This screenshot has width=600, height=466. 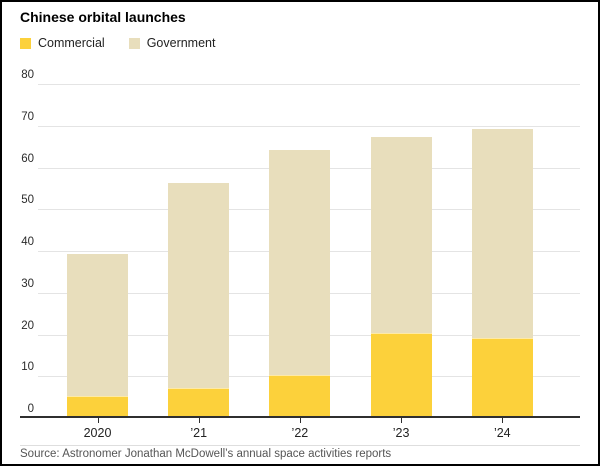 What do you see at coordinates (25, 43) in the screenshot?
I see `legend-swatch-commercial` at bounding box center [25, 43].